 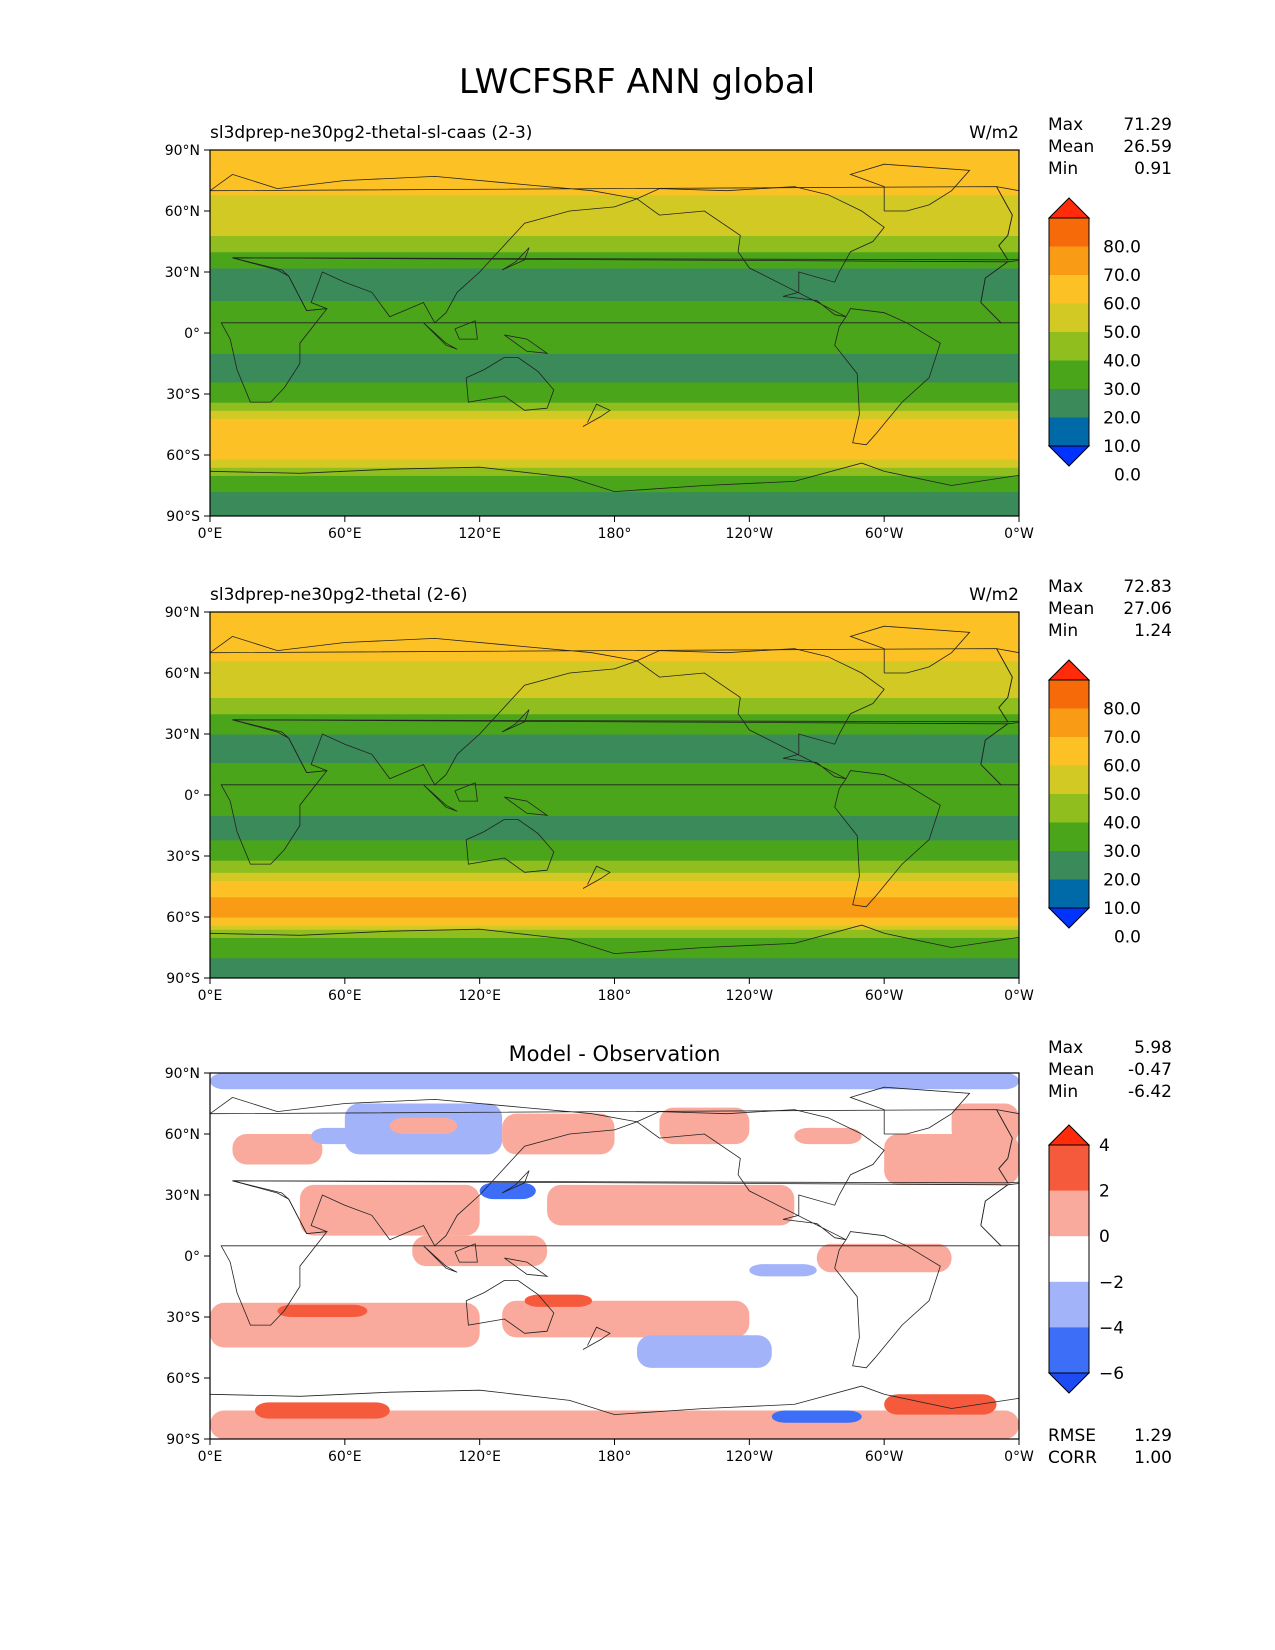 What do you see at coordinates (1153, 631) in the screenshot?
I see `stat-value: 1.24` at bounding box center [1153, 631].